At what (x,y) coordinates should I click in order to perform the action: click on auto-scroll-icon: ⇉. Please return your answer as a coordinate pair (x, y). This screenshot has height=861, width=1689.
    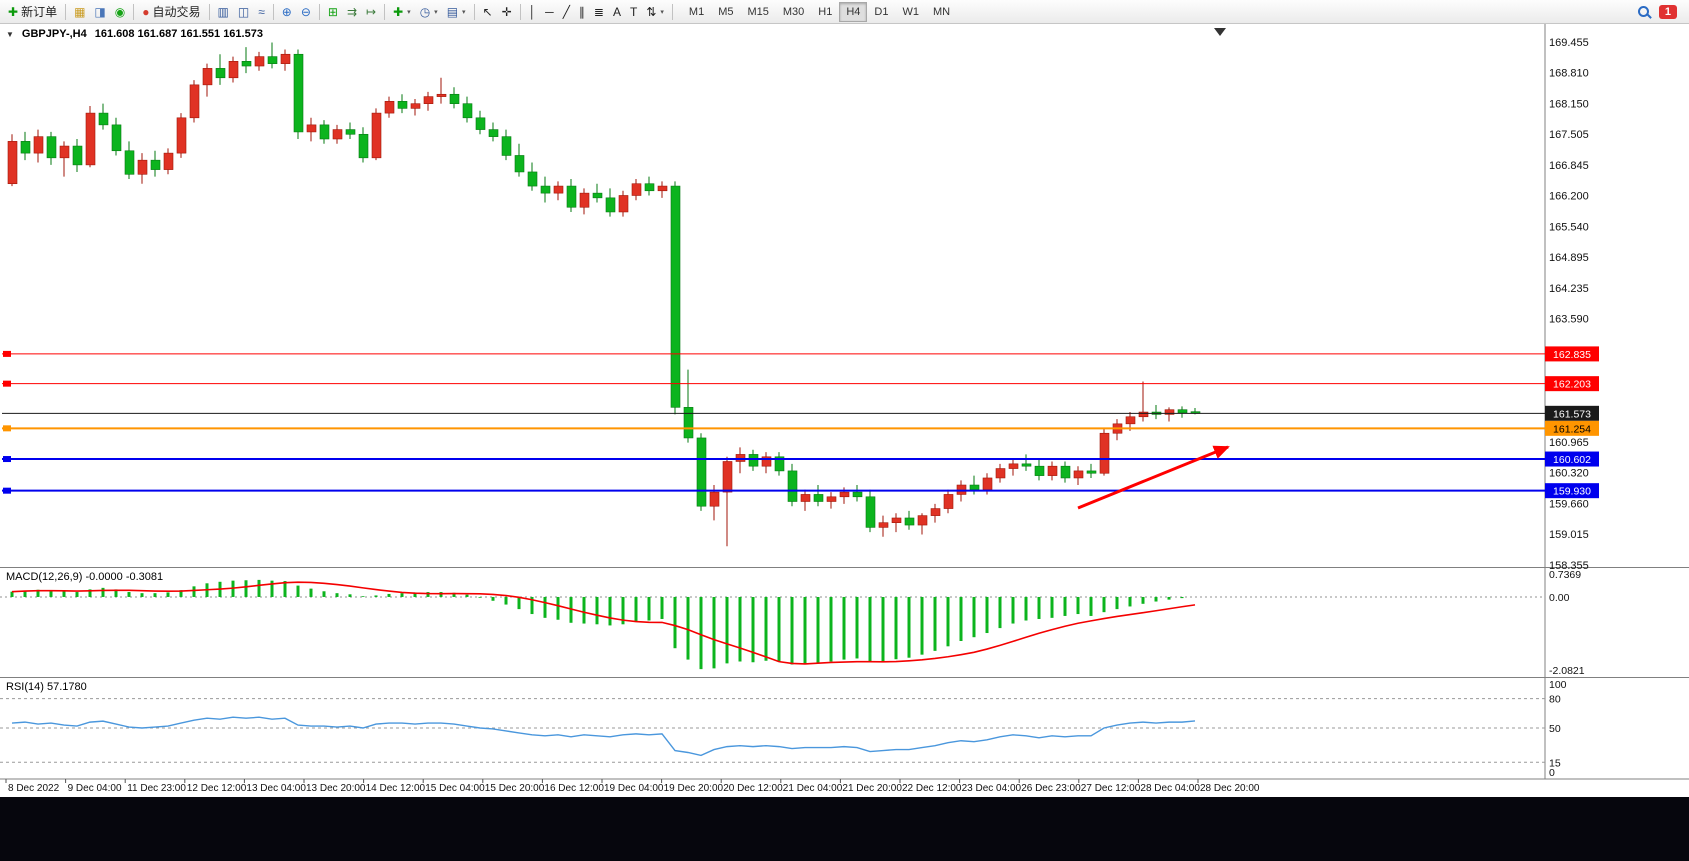
    Looking at the image, I should click on (352, 11).